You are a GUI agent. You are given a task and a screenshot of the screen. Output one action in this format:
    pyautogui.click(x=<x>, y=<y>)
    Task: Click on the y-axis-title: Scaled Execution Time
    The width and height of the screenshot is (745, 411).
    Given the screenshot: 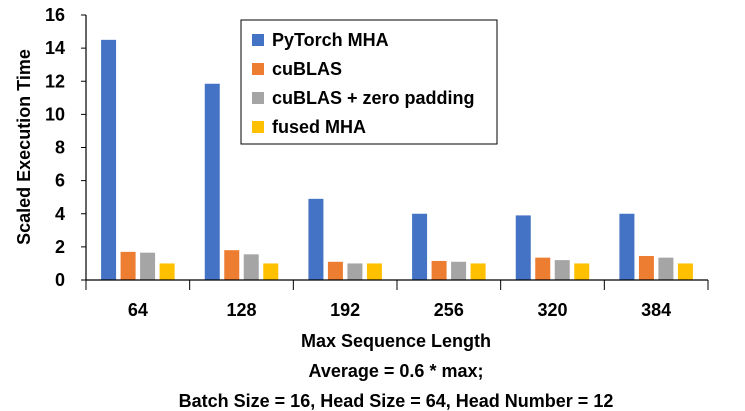 What is the action you would take?
    pyautogui.click(x=24, y=147)
    